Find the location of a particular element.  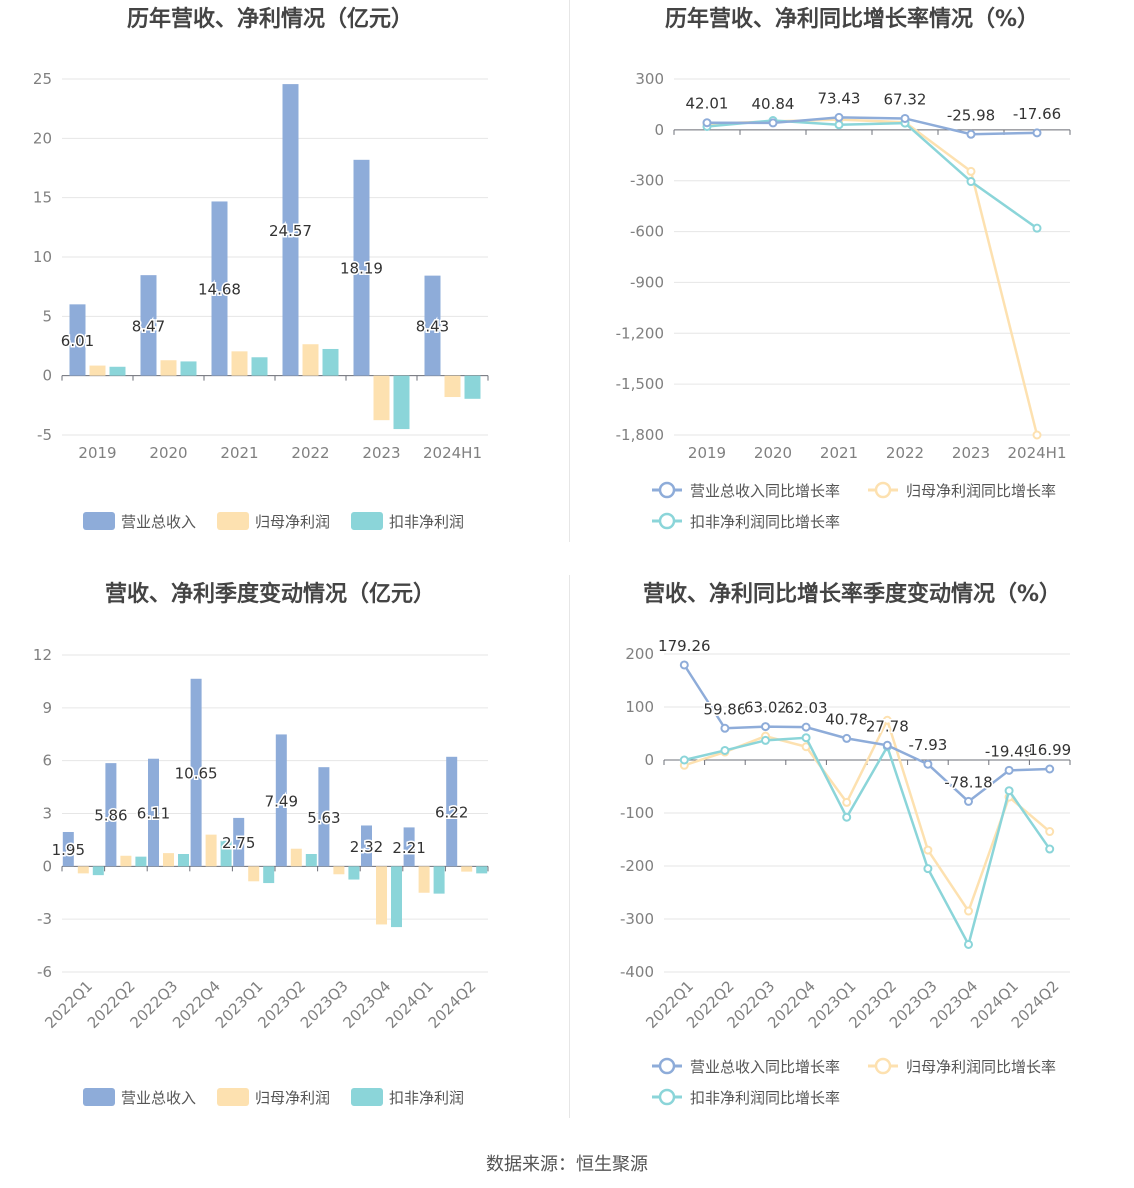

y-tick-label: 10 is located at coordinates (42, 257).